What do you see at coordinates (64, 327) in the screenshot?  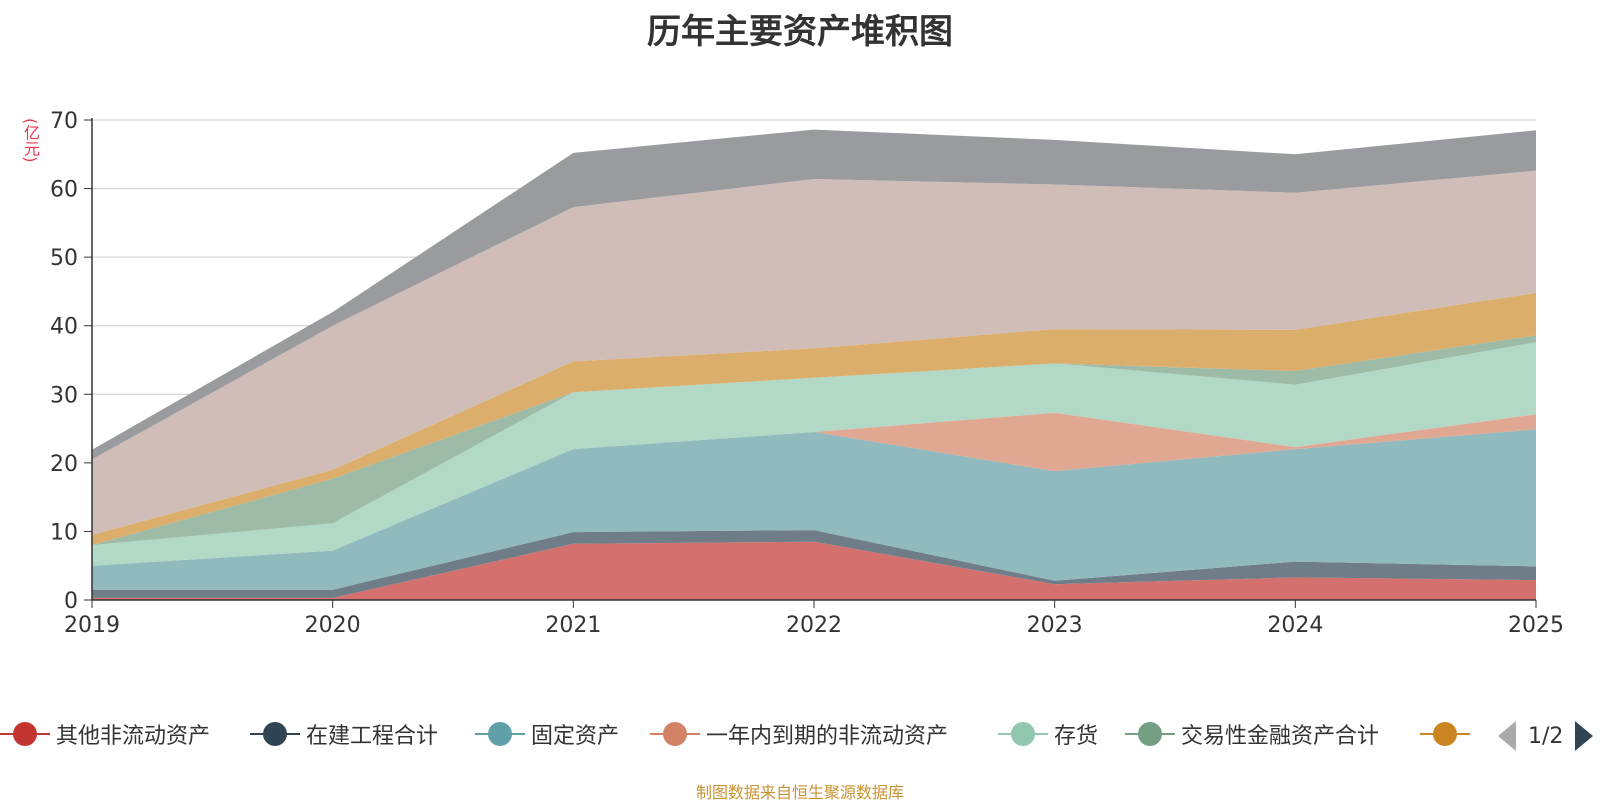 I see `y-tick-label: 40` at bounding box center [64, 327].